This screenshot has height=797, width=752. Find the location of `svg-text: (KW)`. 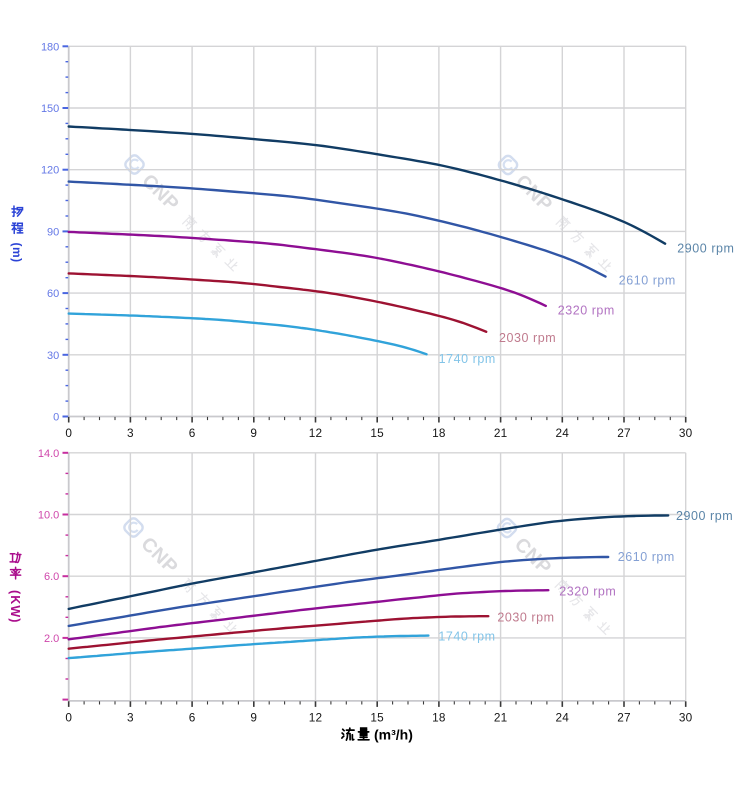

svg-text: (KW) is located at coordinates (15, 607).